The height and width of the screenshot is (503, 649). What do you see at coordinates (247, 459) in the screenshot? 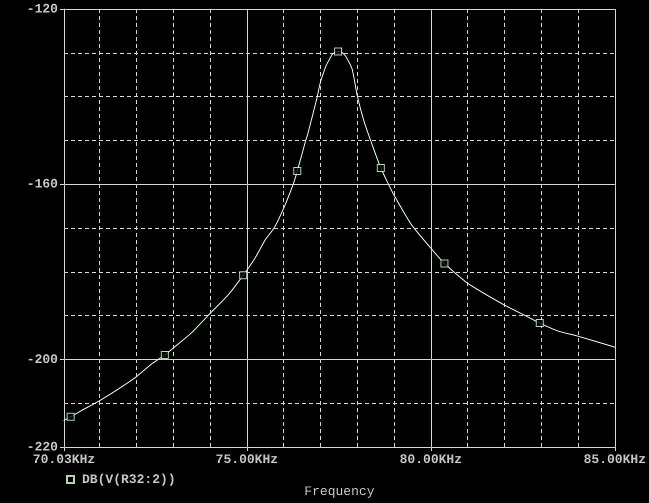
I see `x-tick-label: 75.00KHz` at bounding box center [247, 459].